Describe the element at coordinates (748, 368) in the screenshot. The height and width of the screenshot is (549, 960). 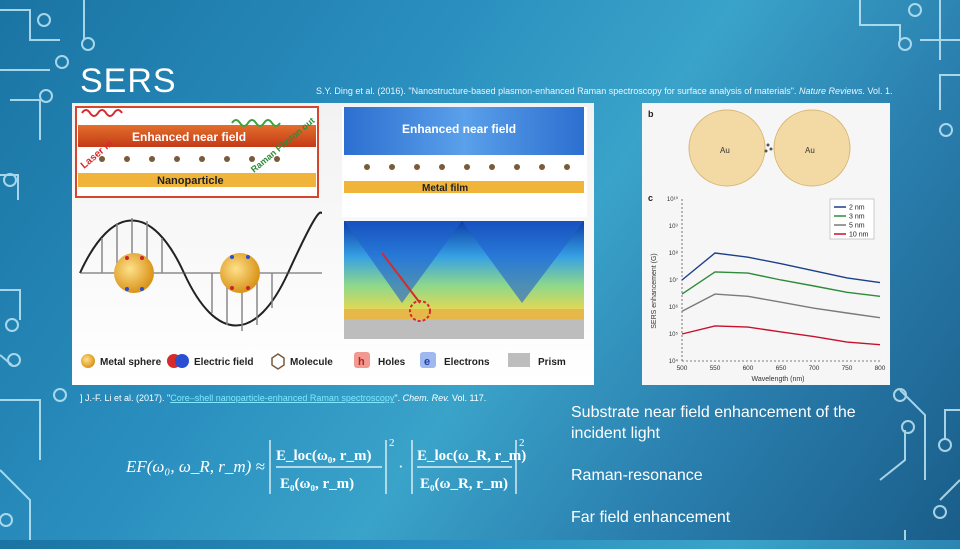
I see `x-tick-label: 600` at that location.